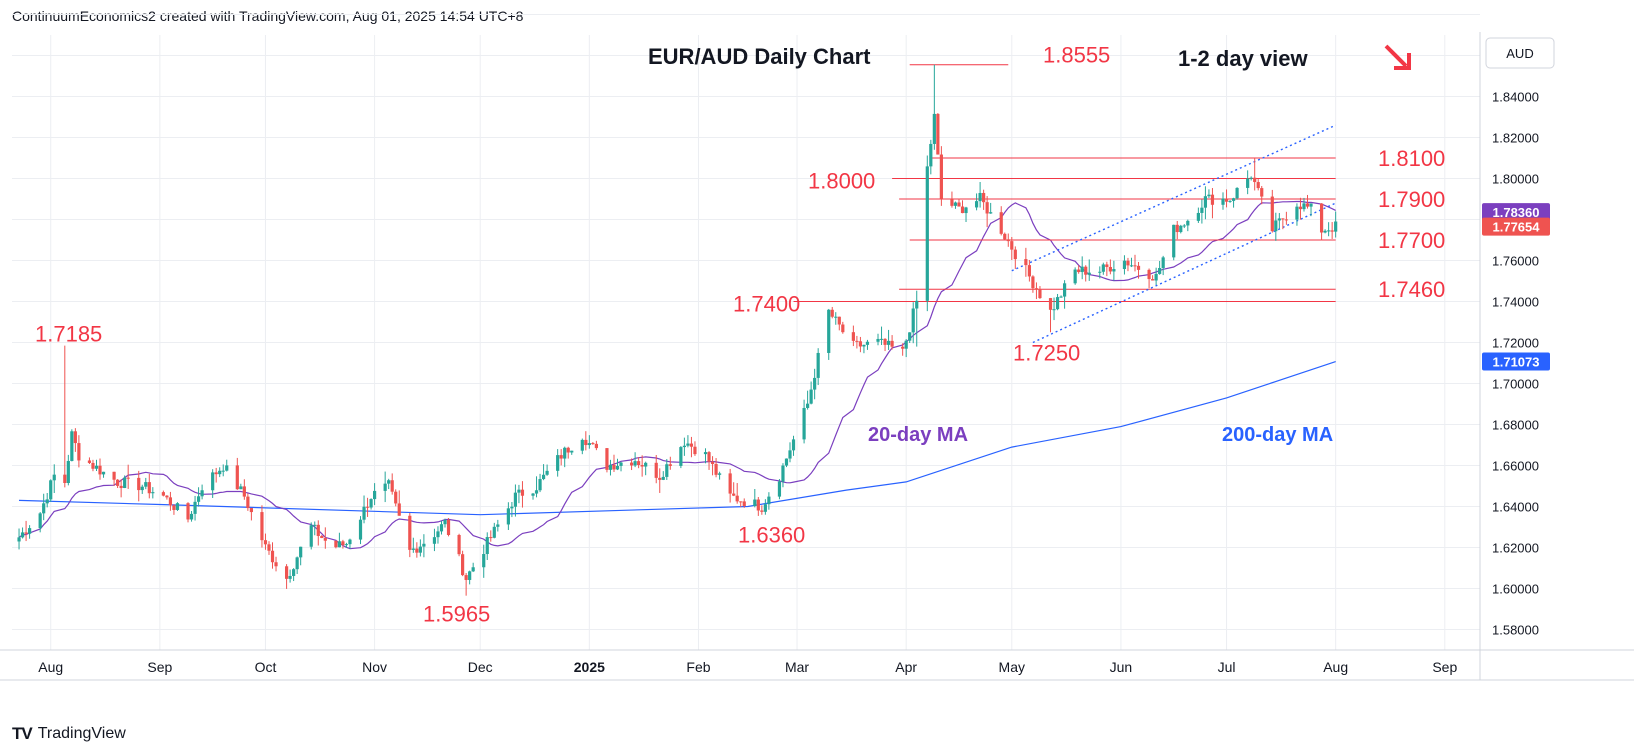 The image size is (1634, 755). Describe the element at coordinates (1515, 97) in the screenshot. I see `y-tick-label: 1.84000` at that location.